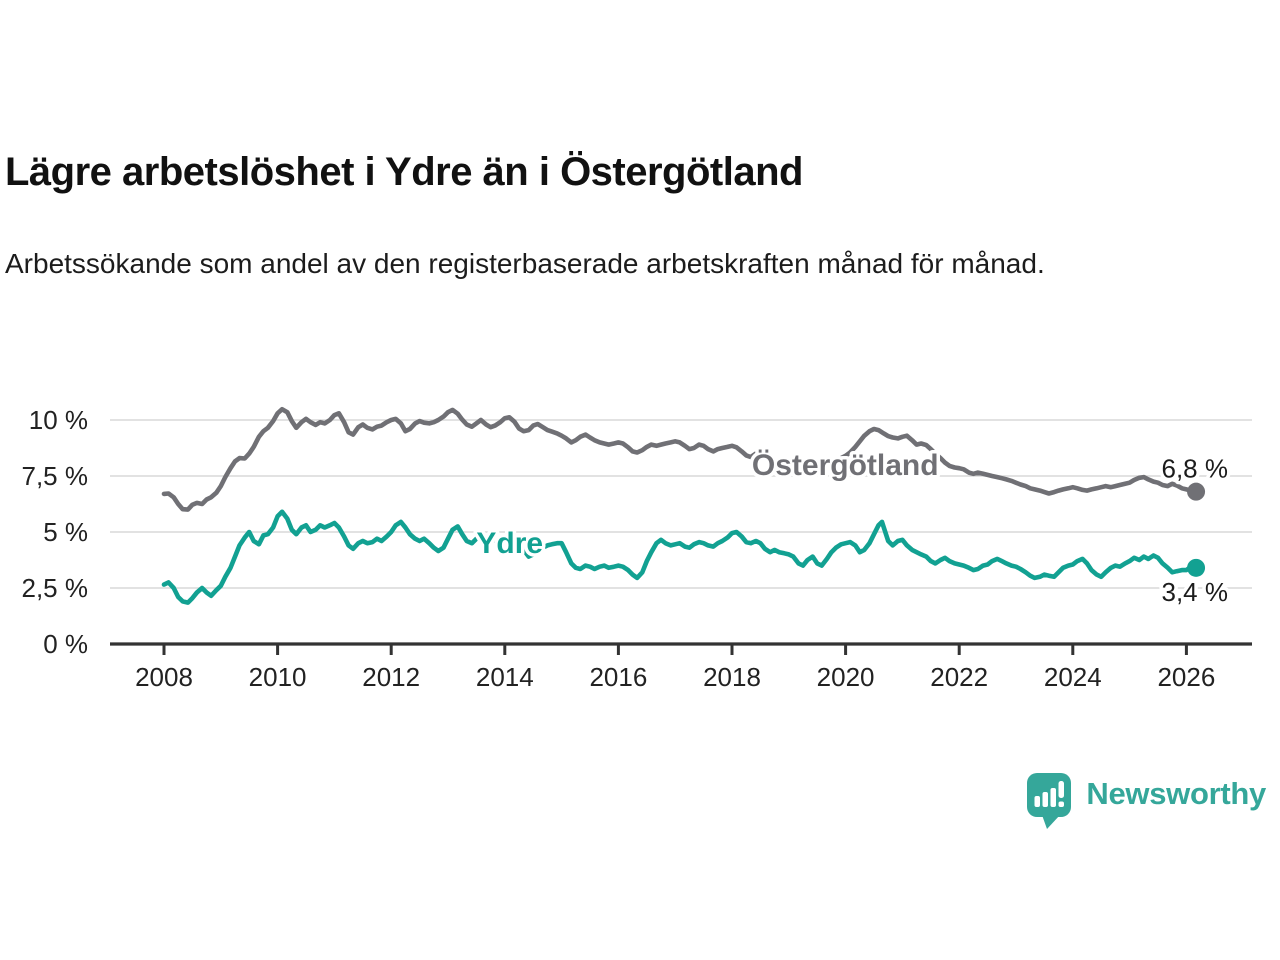 This screenshot has width=1280, height=960. I want to click on series-label-ydre: Ydre, so click(509, 543).